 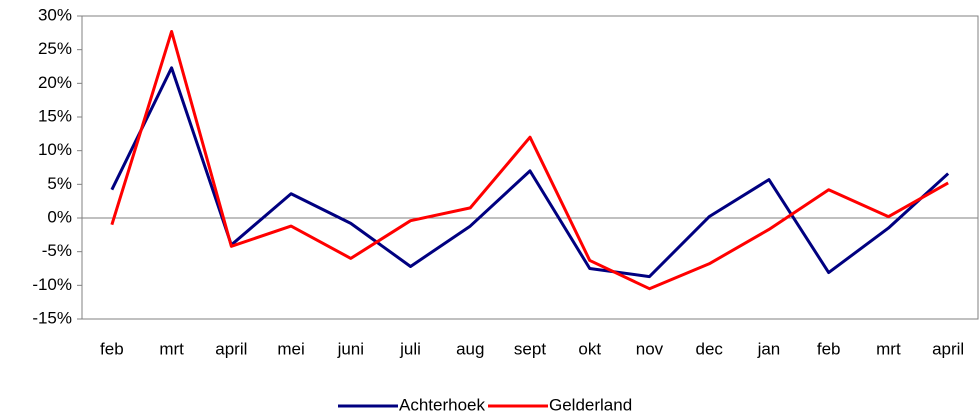 What do you see at coordinates (290, 348) in the screenshot?
I see `x-tick-label: mei` at bounding box center [290, 348].